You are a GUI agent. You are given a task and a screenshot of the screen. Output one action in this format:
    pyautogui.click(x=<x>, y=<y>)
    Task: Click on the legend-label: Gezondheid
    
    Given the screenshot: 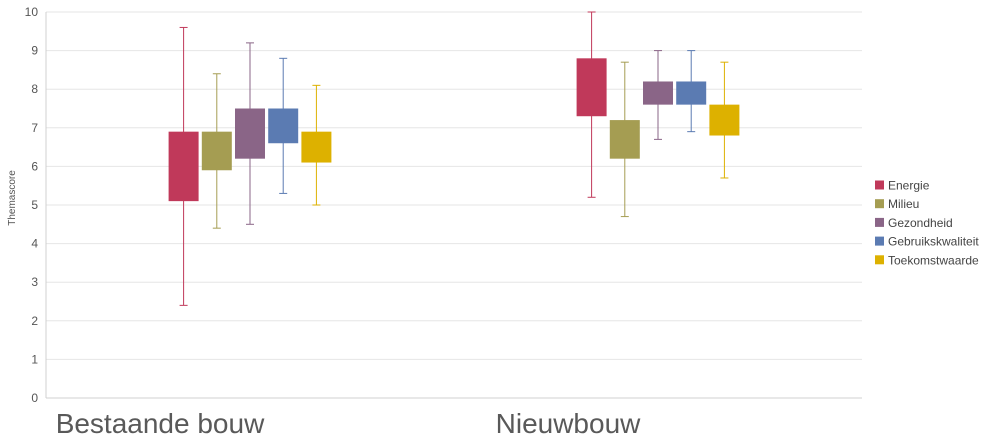 What is the action you would take?
    pyautogui.click(x=920, y=223)
    